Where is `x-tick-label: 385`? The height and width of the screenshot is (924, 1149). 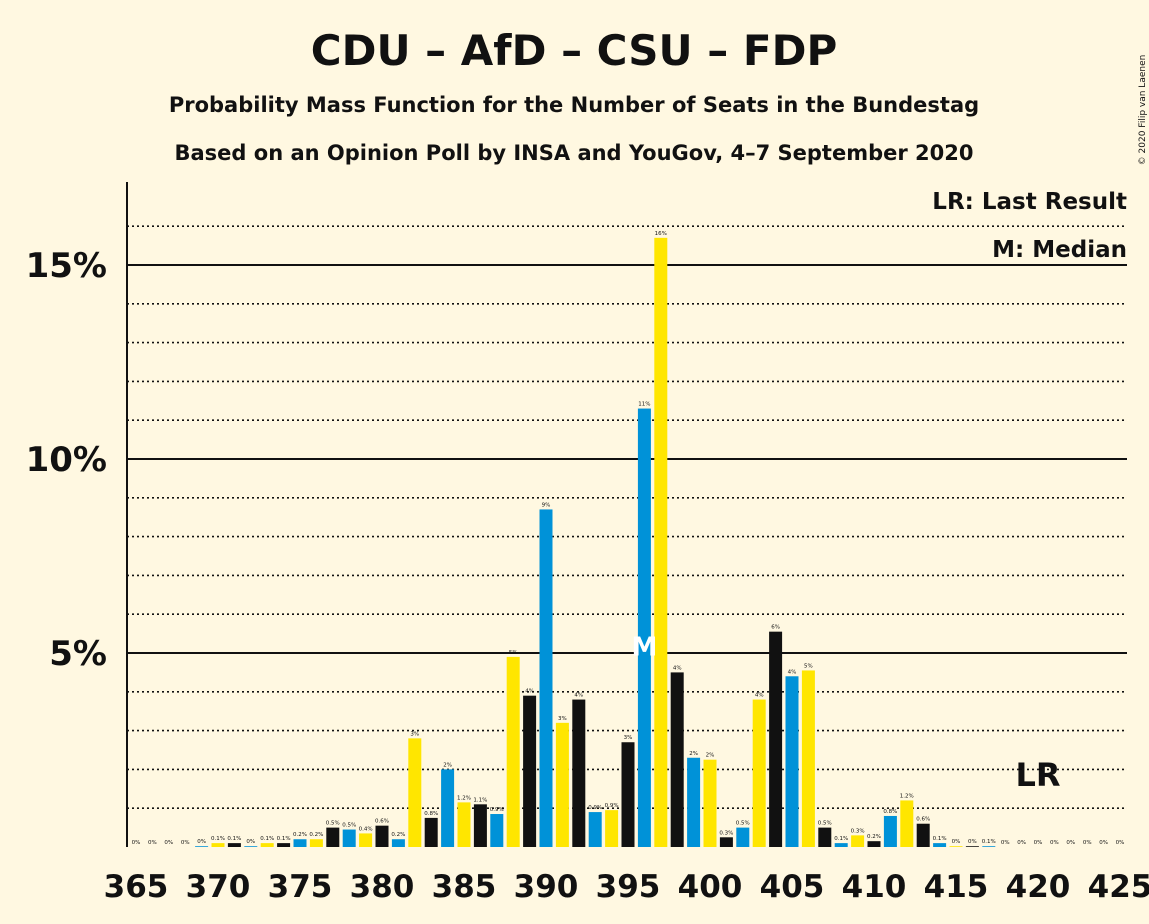
x-tick-label: 385 is located at coordinates (464, 887).